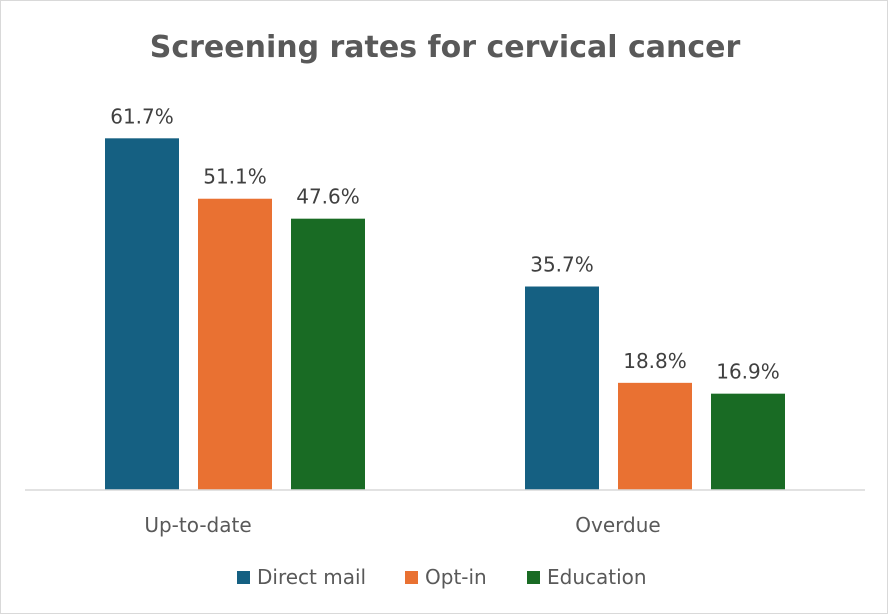 The width and height of the screenshot is (888, 615). What do you see at coordinates (311, 577) in the screenshot?
I see `legend-label-direct-mail: Direct mail` at bounding box center [311, 577].